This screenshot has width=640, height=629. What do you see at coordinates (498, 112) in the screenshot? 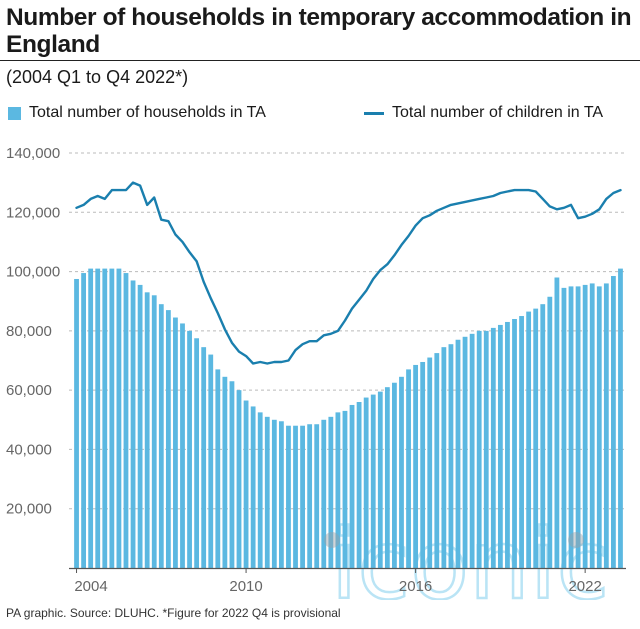
I see `legend-label-children: Total number of children in TA` at bounding box center [498, 112].